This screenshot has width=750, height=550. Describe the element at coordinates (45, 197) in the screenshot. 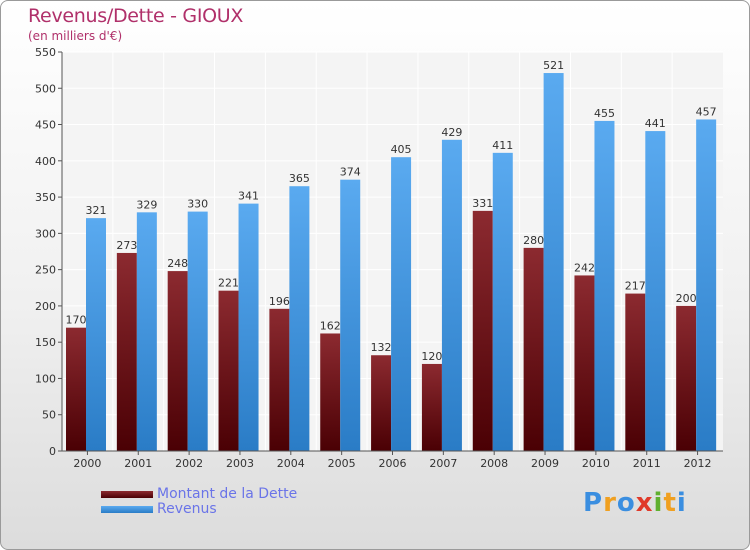

I see `y-tick-label: 350` at that location.